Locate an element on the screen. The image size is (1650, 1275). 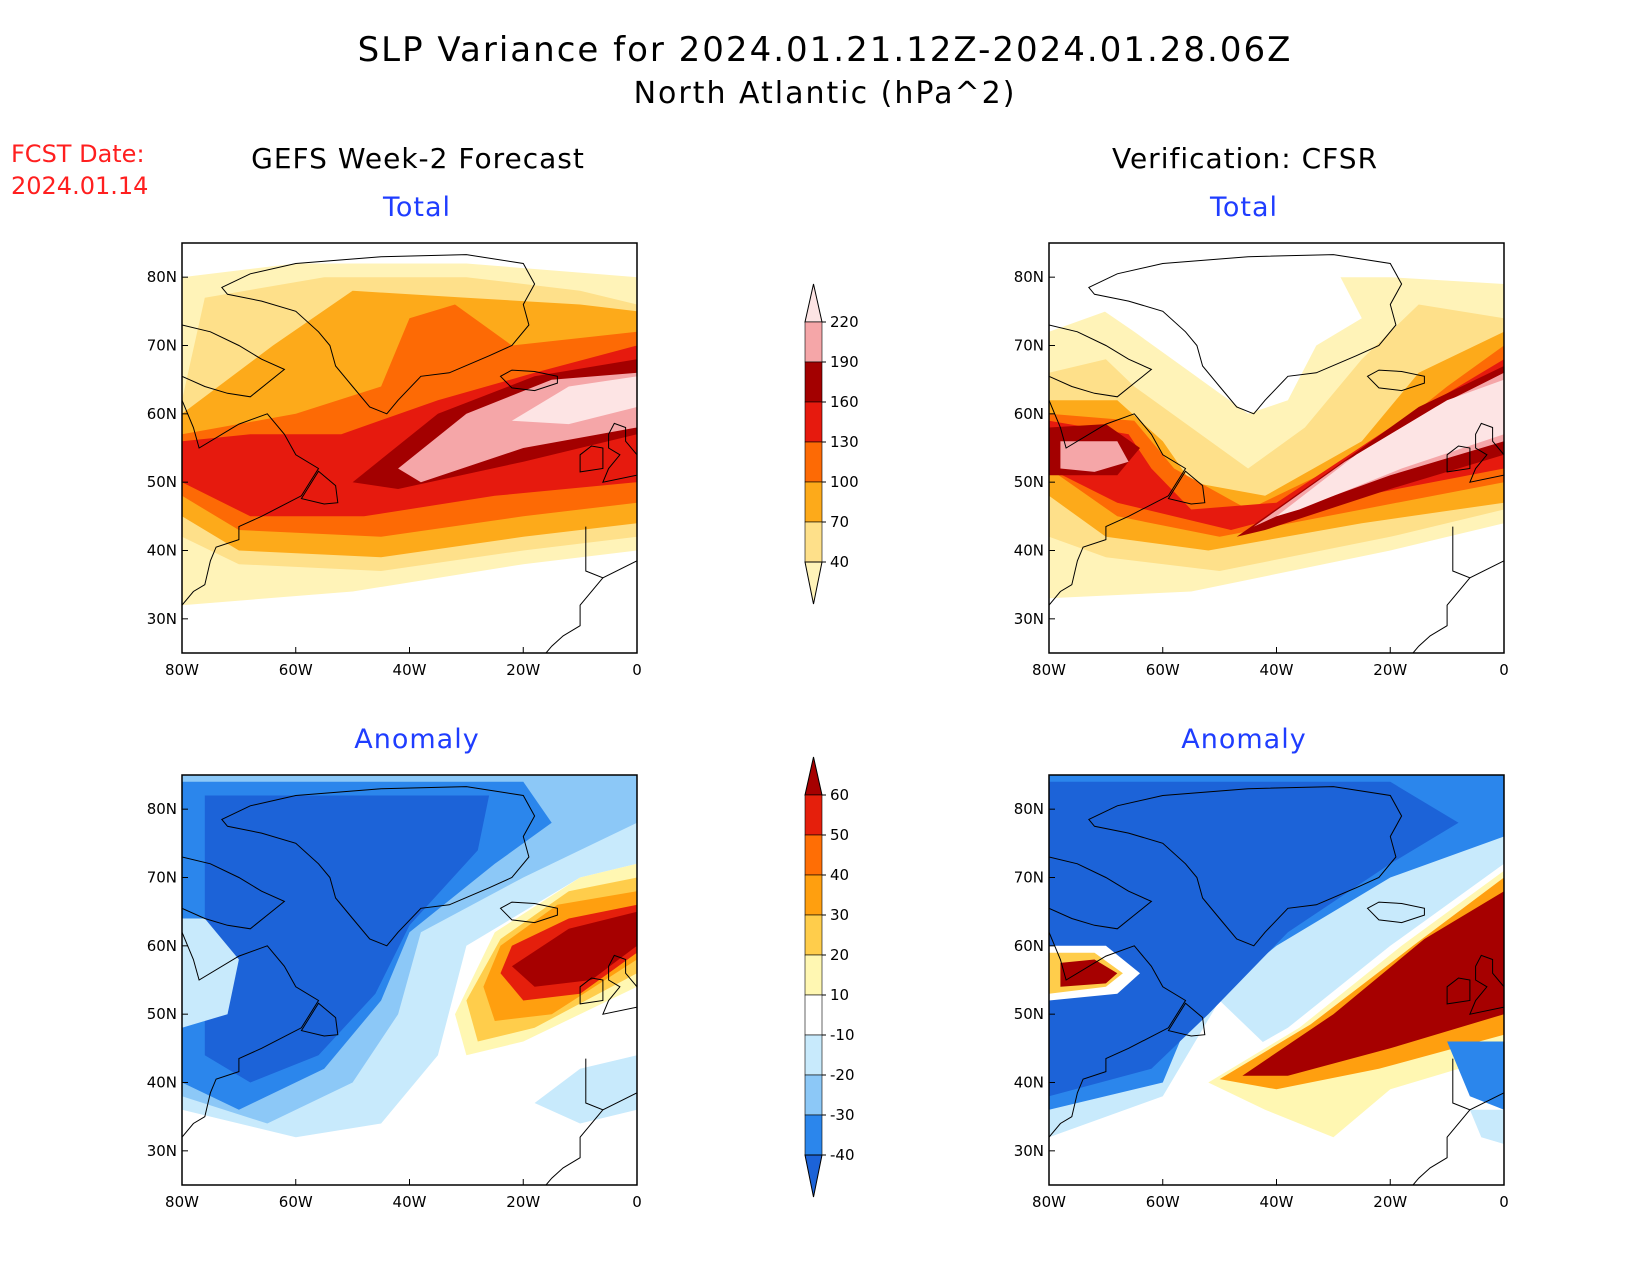
anomaly-colorbar-level-label: 10 is located at coordinates (839, 995).